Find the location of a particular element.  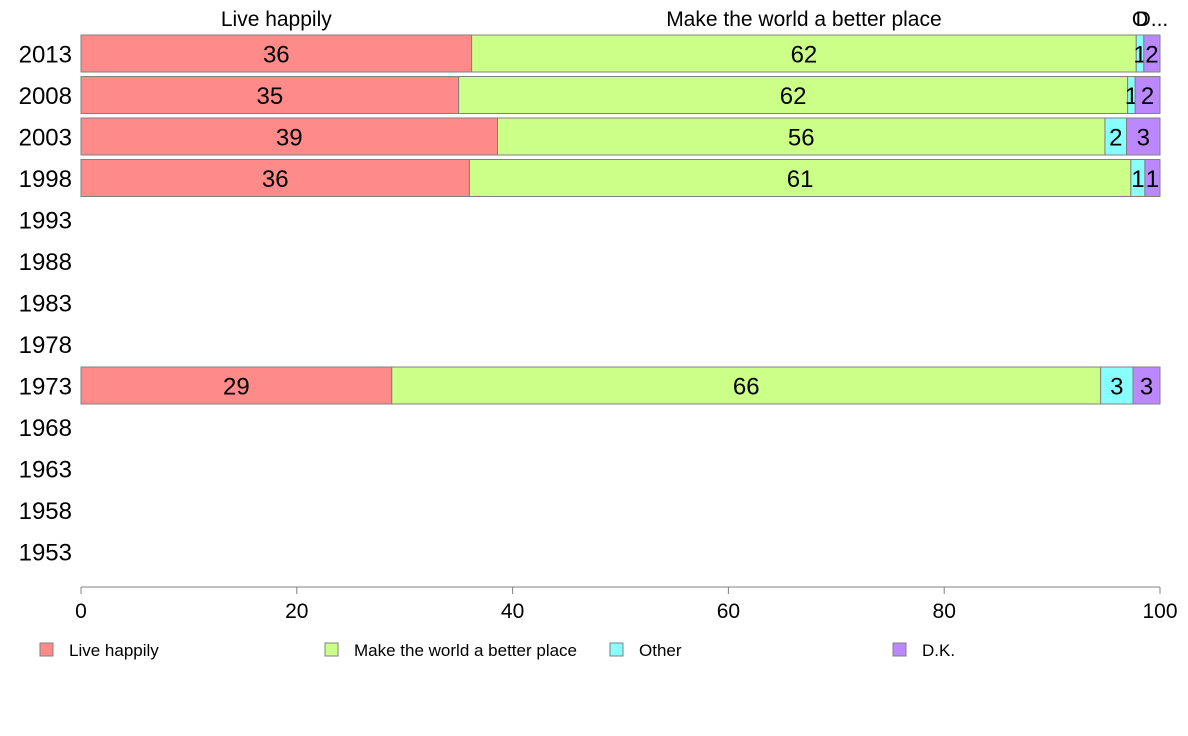

legend-label: Other is located at coordinates (660, 650).